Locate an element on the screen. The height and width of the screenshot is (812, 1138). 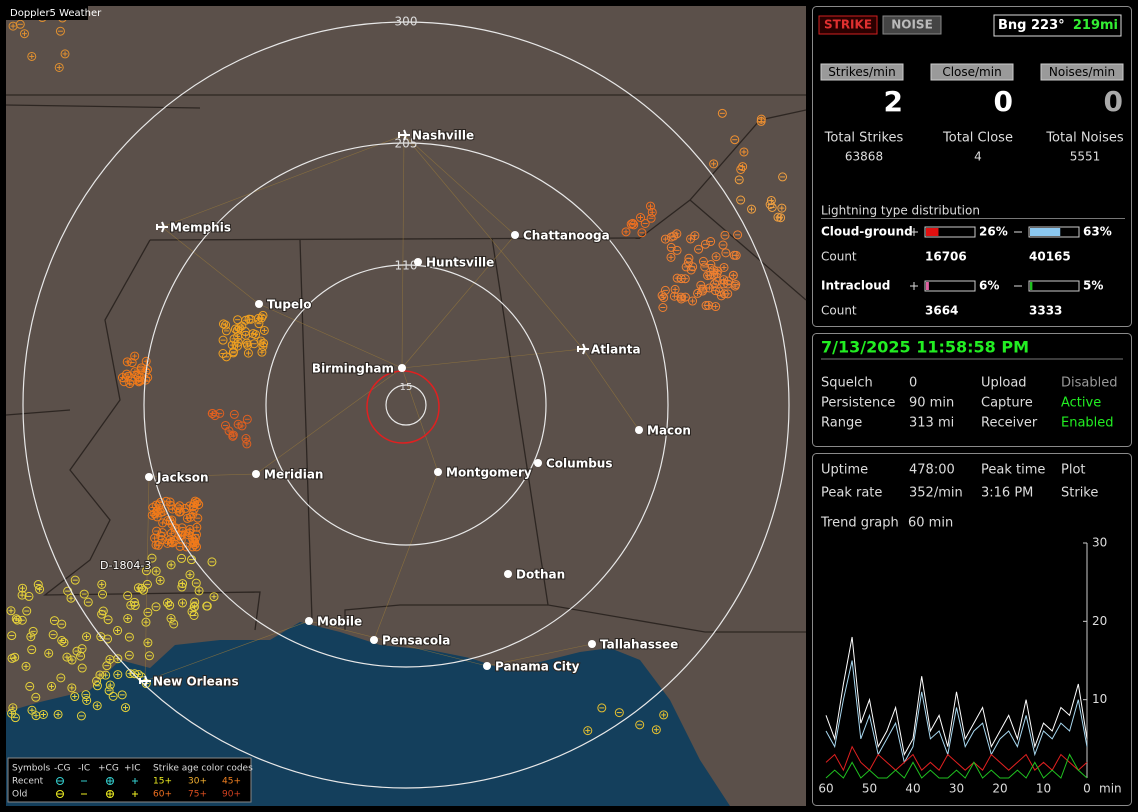
rate-value: 0 is located at coordinates (1113, 101).